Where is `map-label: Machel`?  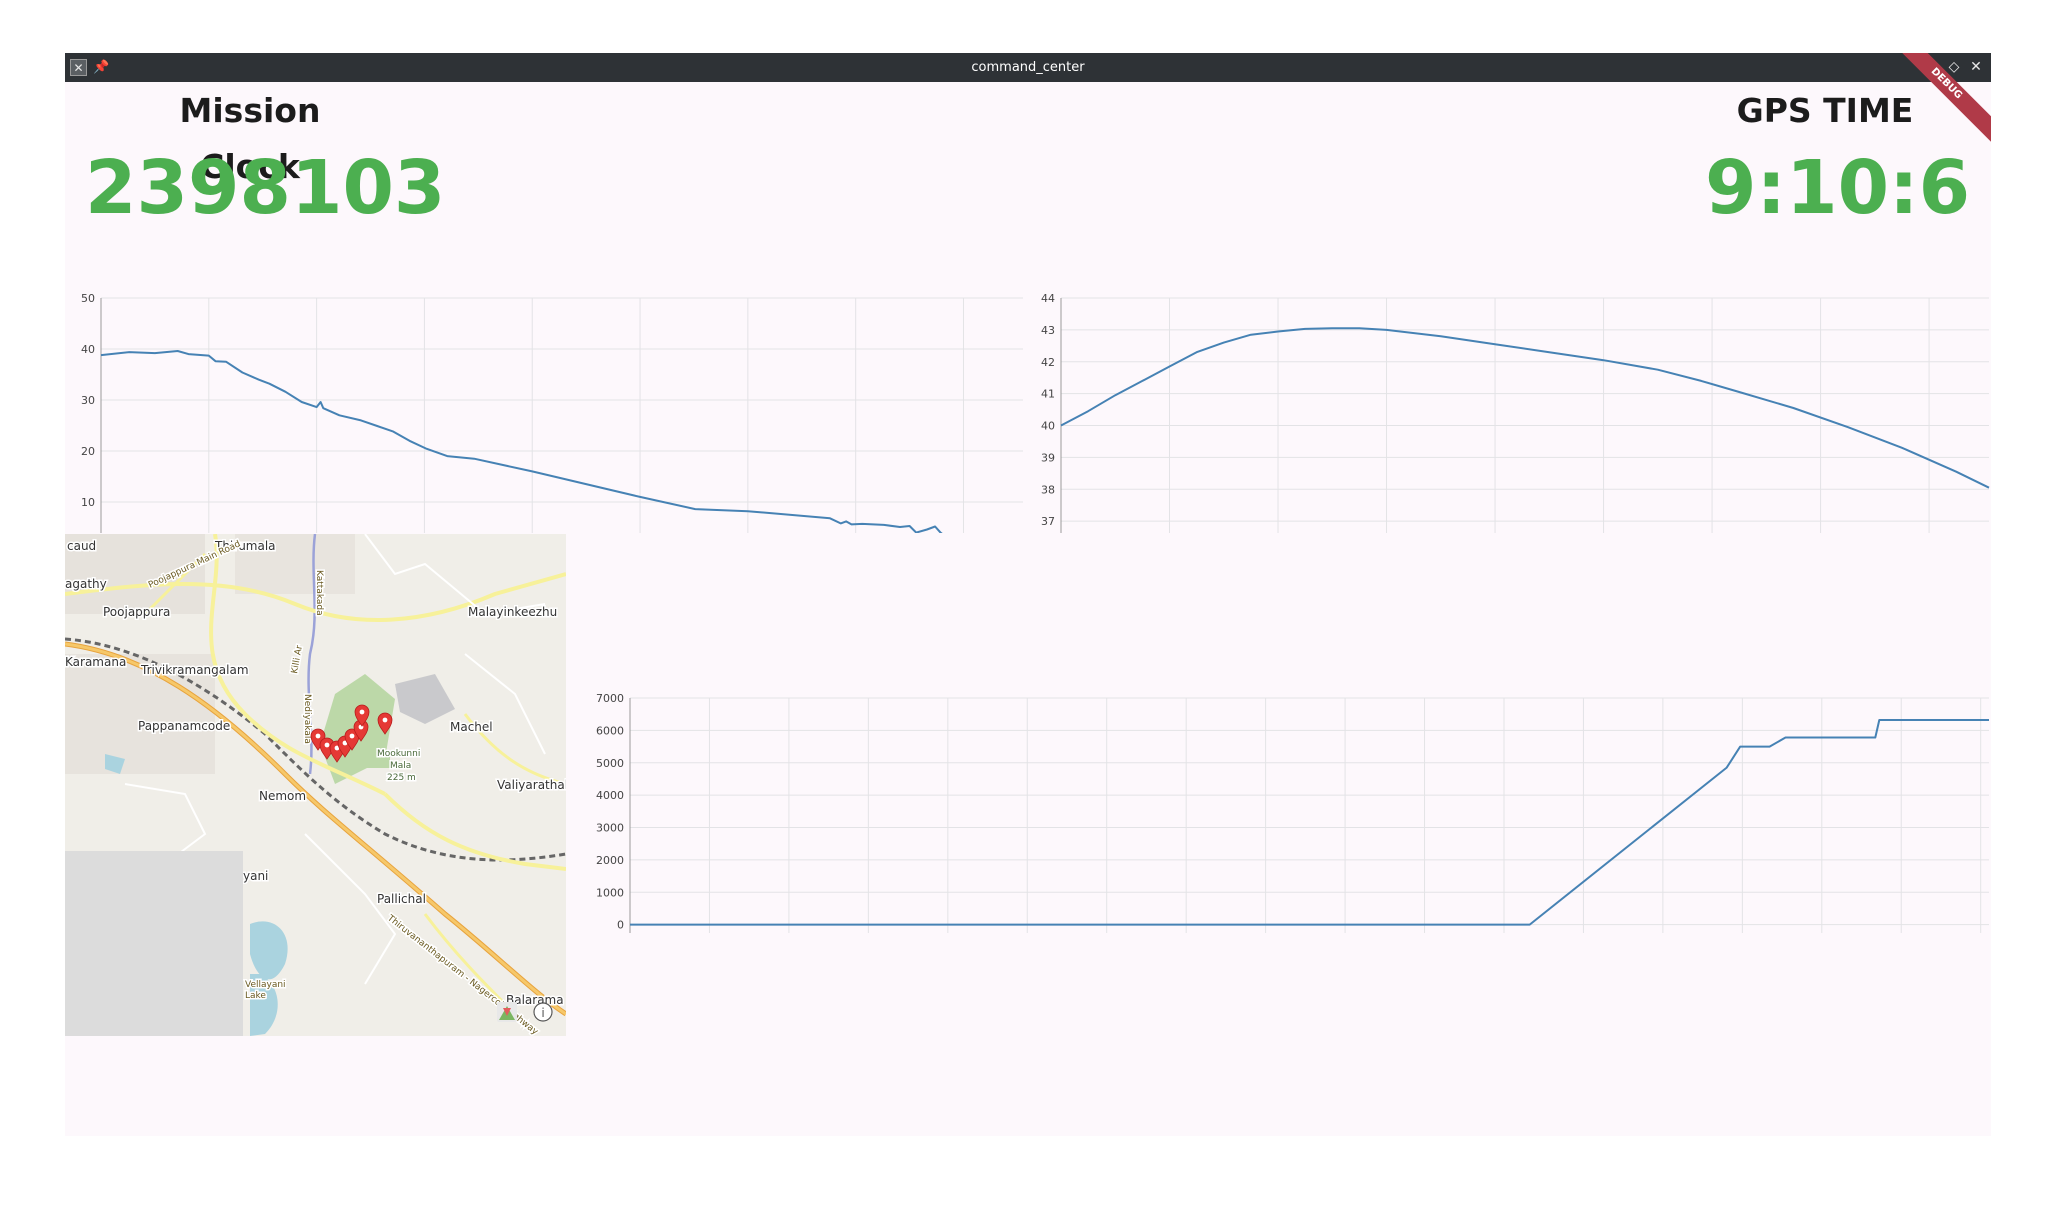 map-label: Machel is located at coordinates (471, 727).